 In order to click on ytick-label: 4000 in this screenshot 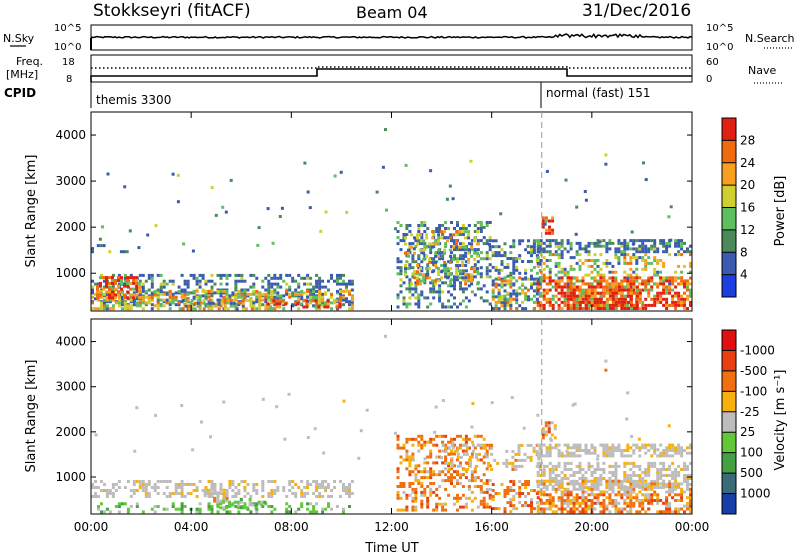, I will do `click(70, 342)`.